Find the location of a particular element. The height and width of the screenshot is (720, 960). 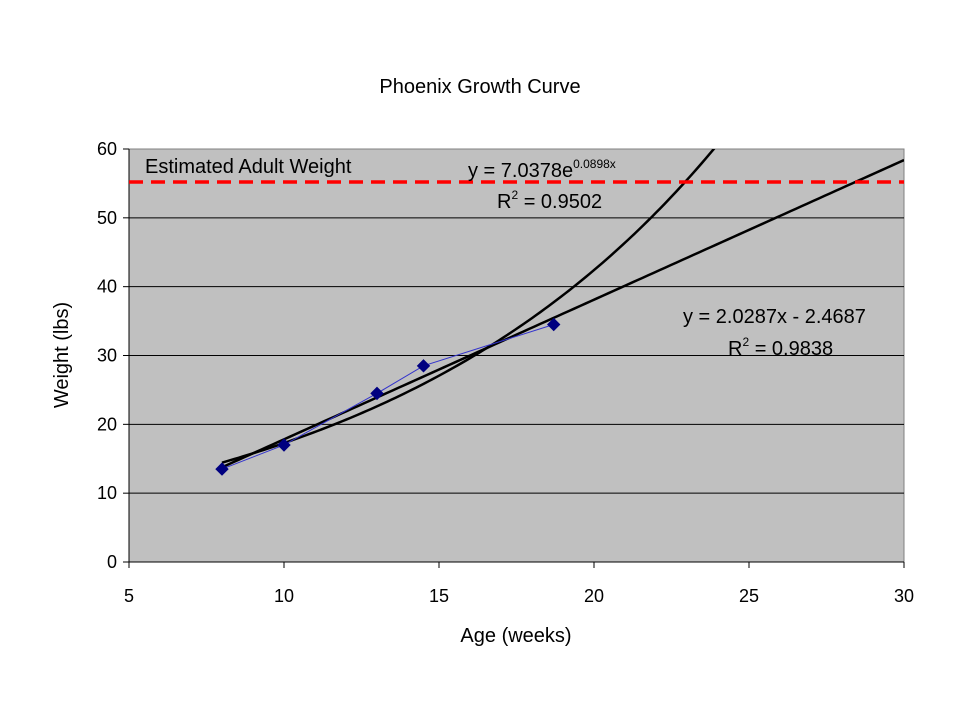

x-tick-label: 15 is located at coordinates (439, 596).